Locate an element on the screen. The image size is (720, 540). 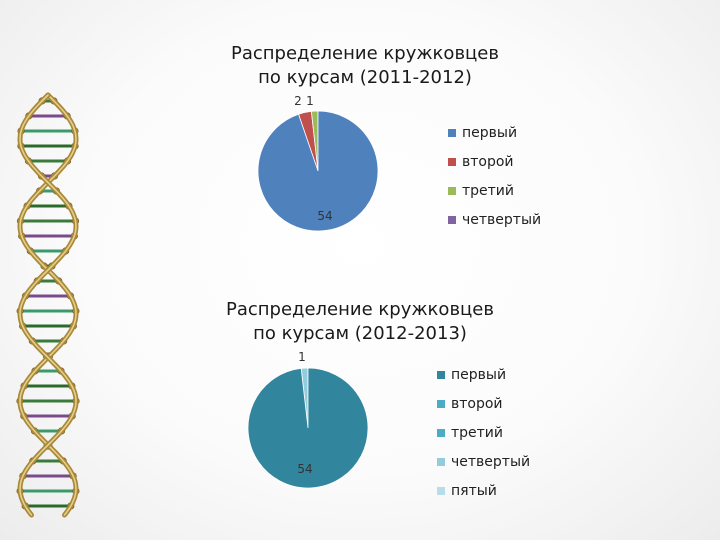
legend-item-1-2: второй is located at coordinates (494, 161).